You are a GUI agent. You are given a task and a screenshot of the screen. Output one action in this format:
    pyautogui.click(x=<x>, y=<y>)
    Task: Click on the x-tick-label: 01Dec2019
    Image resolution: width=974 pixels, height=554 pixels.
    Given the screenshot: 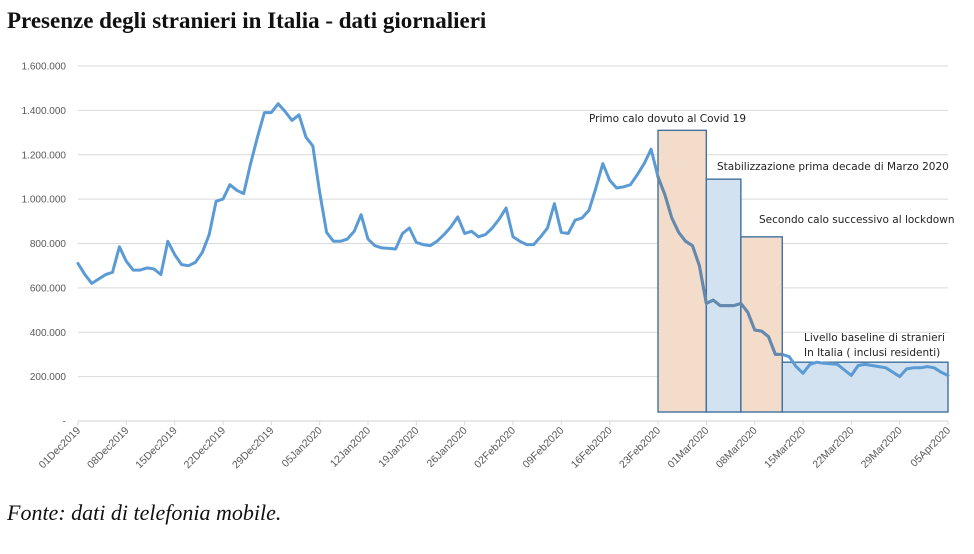 What is the action you would take?
    pyautogui.click(x=60, y=448)
    